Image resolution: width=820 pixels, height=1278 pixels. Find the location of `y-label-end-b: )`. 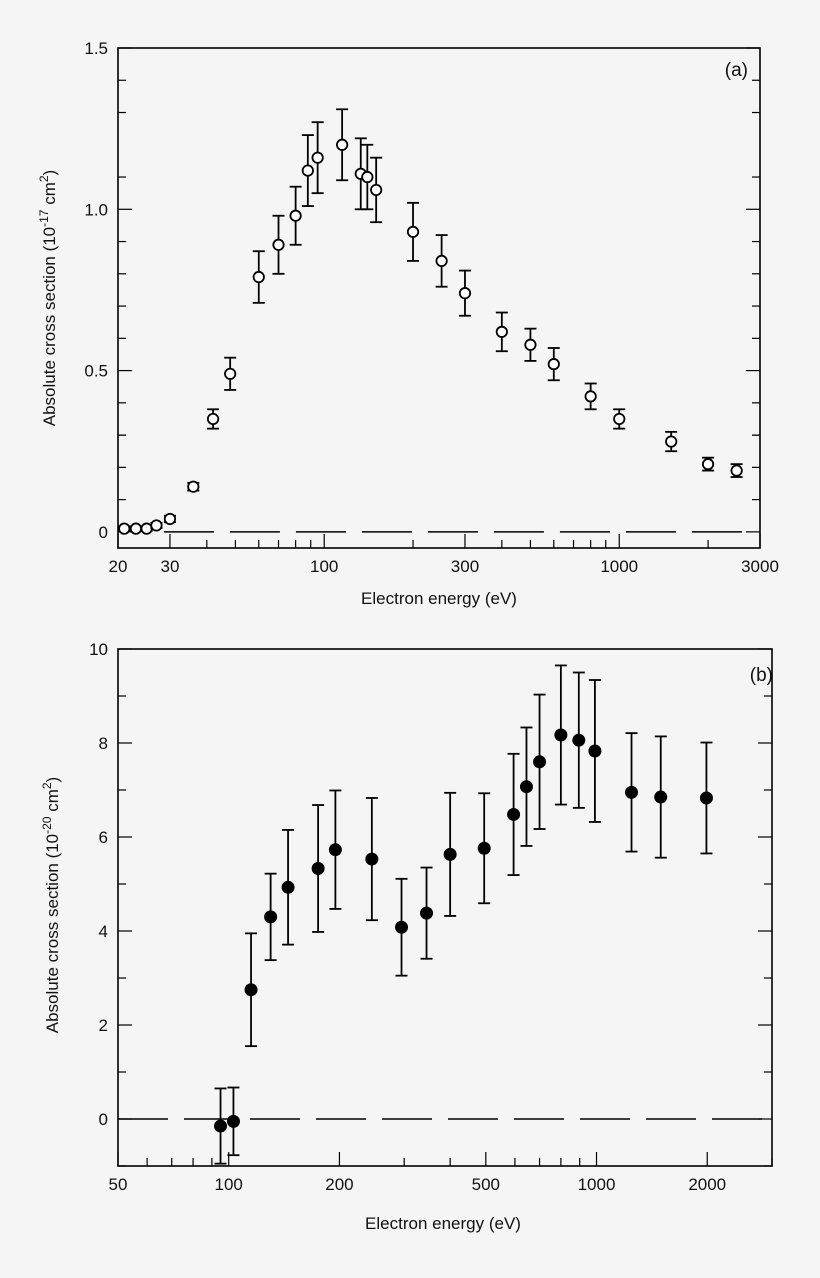

y-label-end-b: ) is located at coordinates (52, 780).